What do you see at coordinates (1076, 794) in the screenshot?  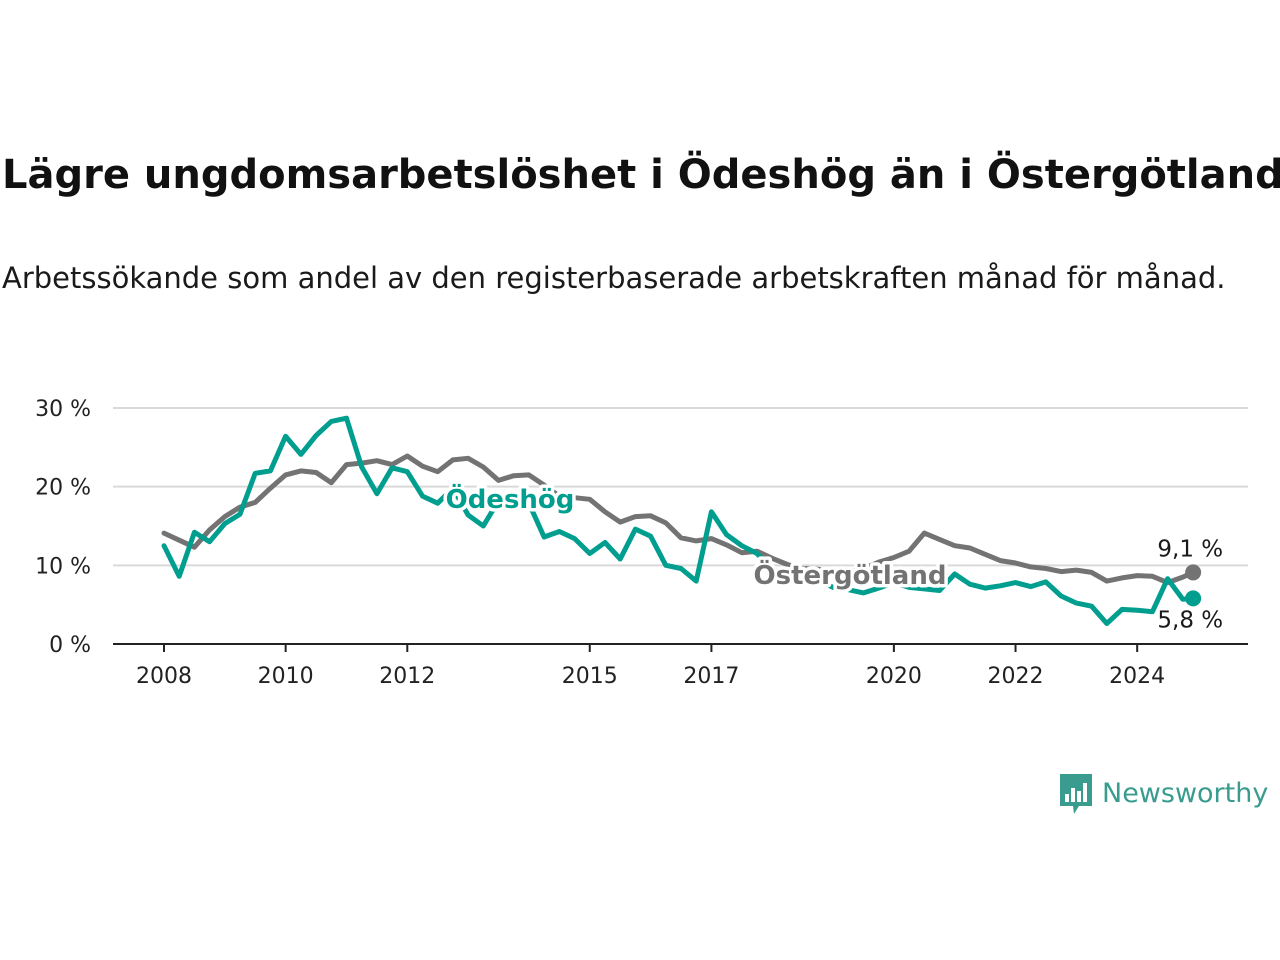 I see `newsworthy-logo-icon` at bounding box center [1076, 794].